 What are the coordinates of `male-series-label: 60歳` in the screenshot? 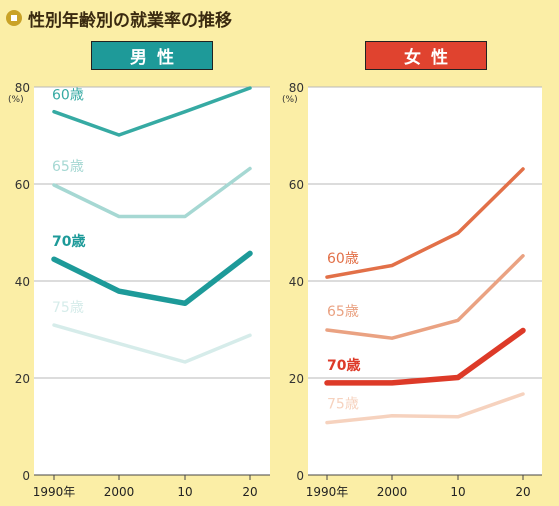 It's located at (68, 96).